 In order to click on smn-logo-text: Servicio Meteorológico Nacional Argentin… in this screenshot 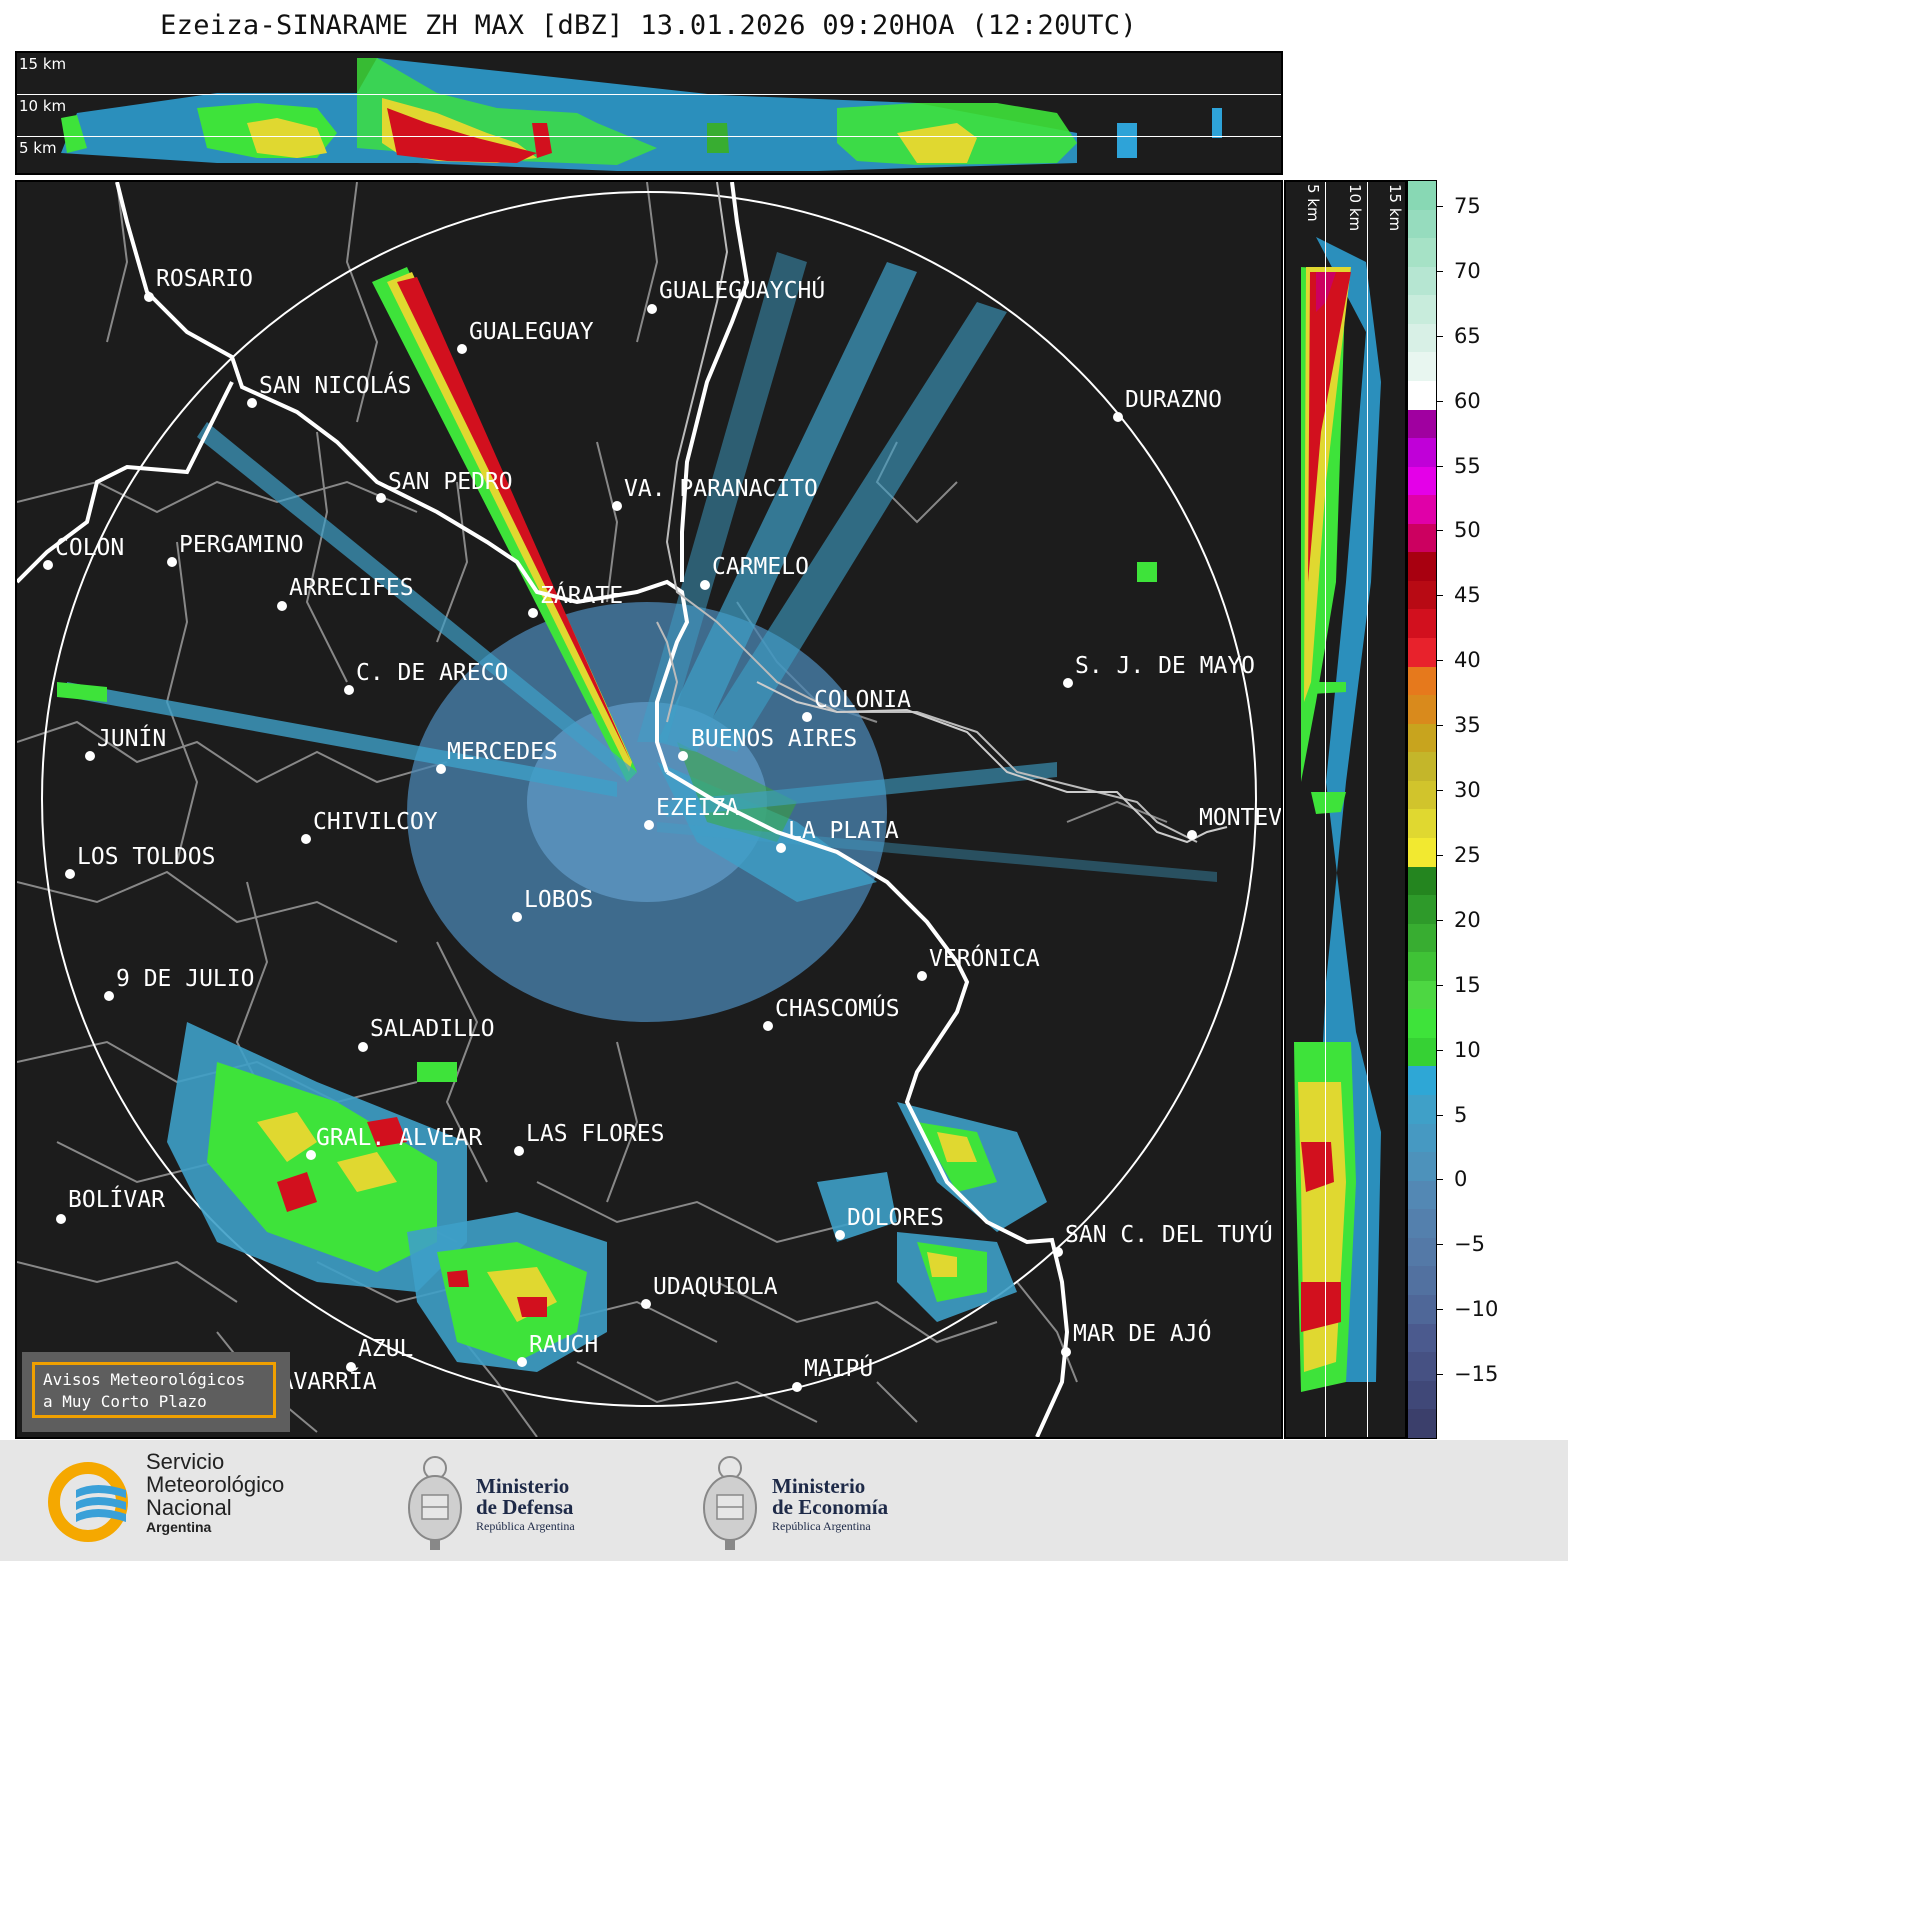, I will do `click(215, 1492)`.